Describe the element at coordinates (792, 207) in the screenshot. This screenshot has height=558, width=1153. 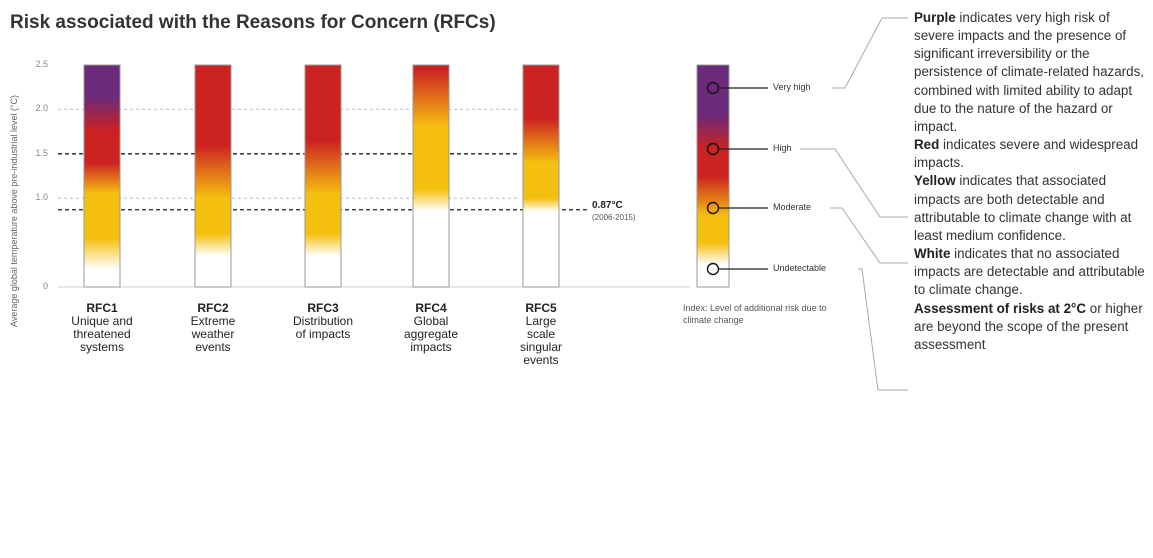
I see `legend-level-label: Moderate` at that location.